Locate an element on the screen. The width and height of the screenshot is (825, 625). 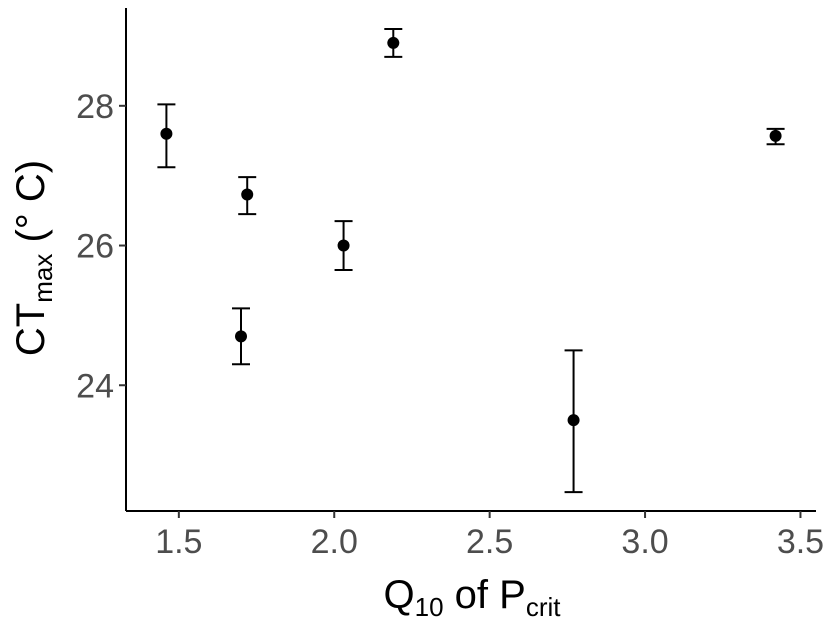
x-axis-ticks: 1.5 2.0 2.5 3.0 3.5 is located at coordinates (489, 536).